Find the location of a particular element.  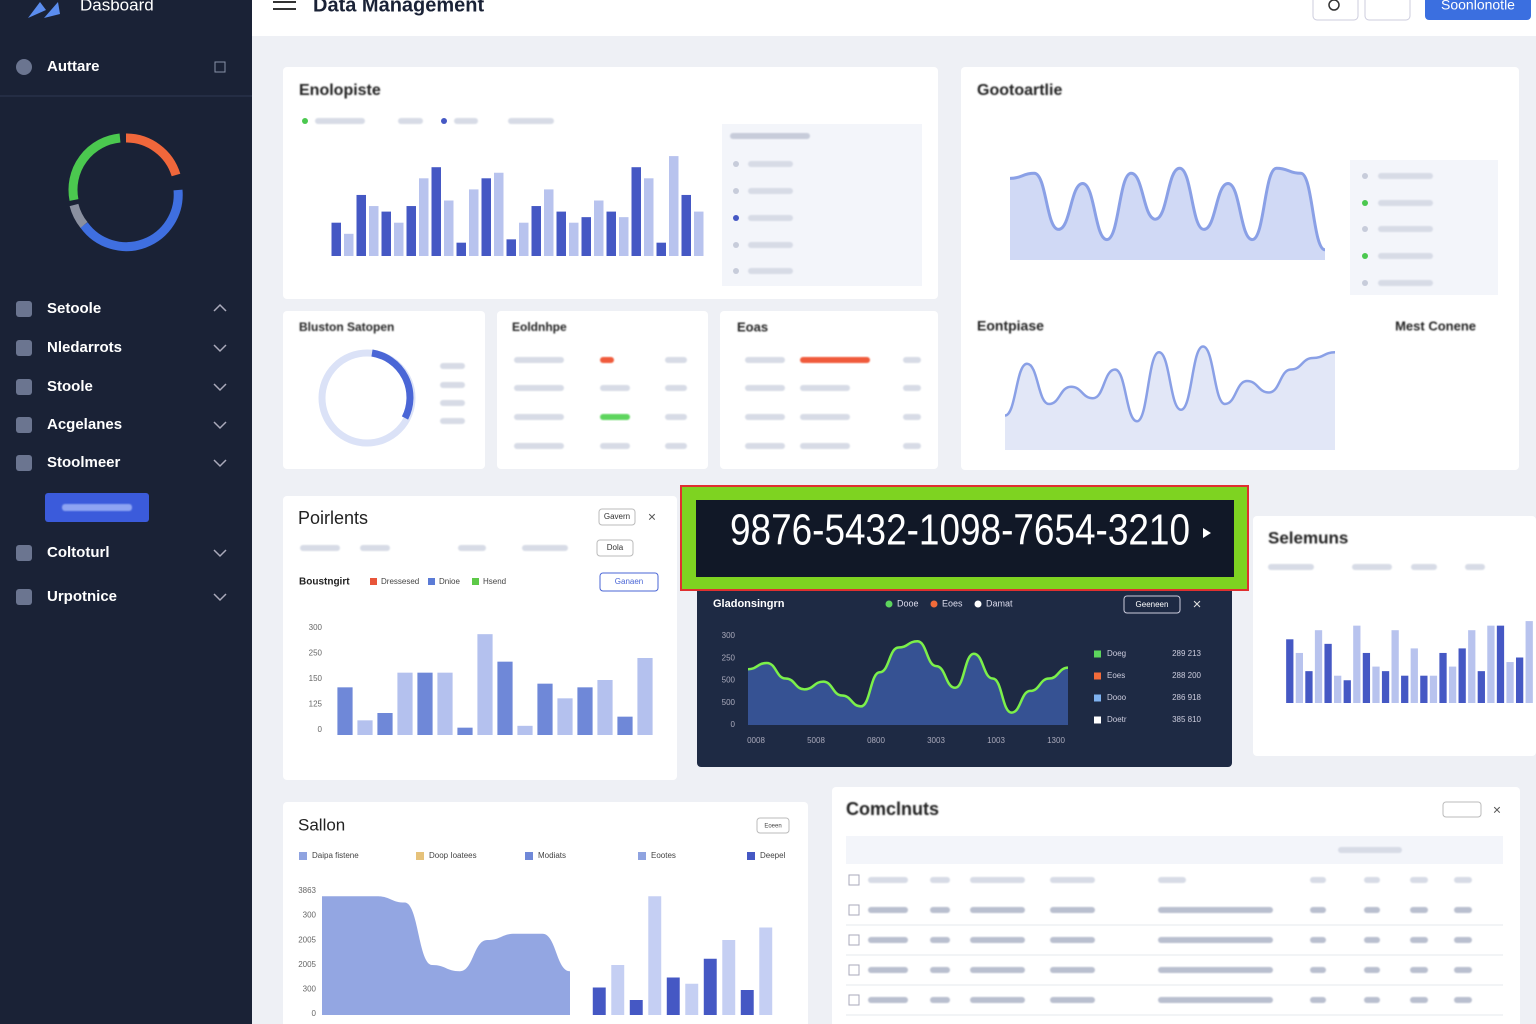

top-item: Auttare is located at coordinates (73, 66).